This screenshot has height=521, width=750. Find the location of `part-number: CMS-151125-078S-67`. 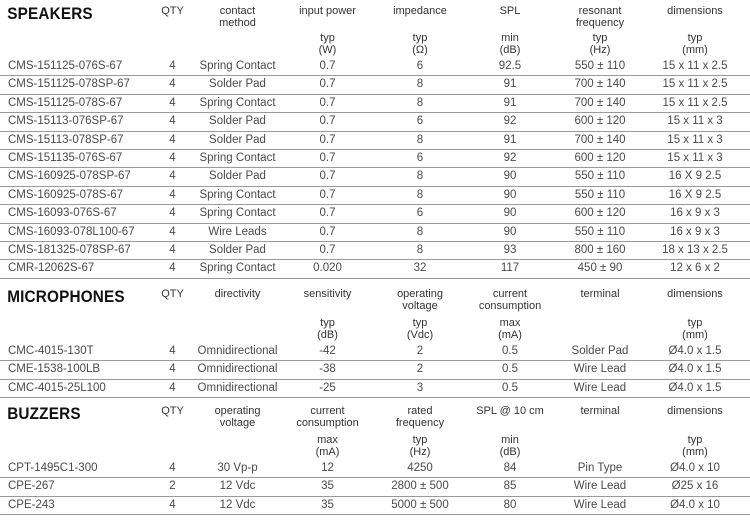

part-number: CMS-151125-078S-67 is located at coordinates (65, 102).